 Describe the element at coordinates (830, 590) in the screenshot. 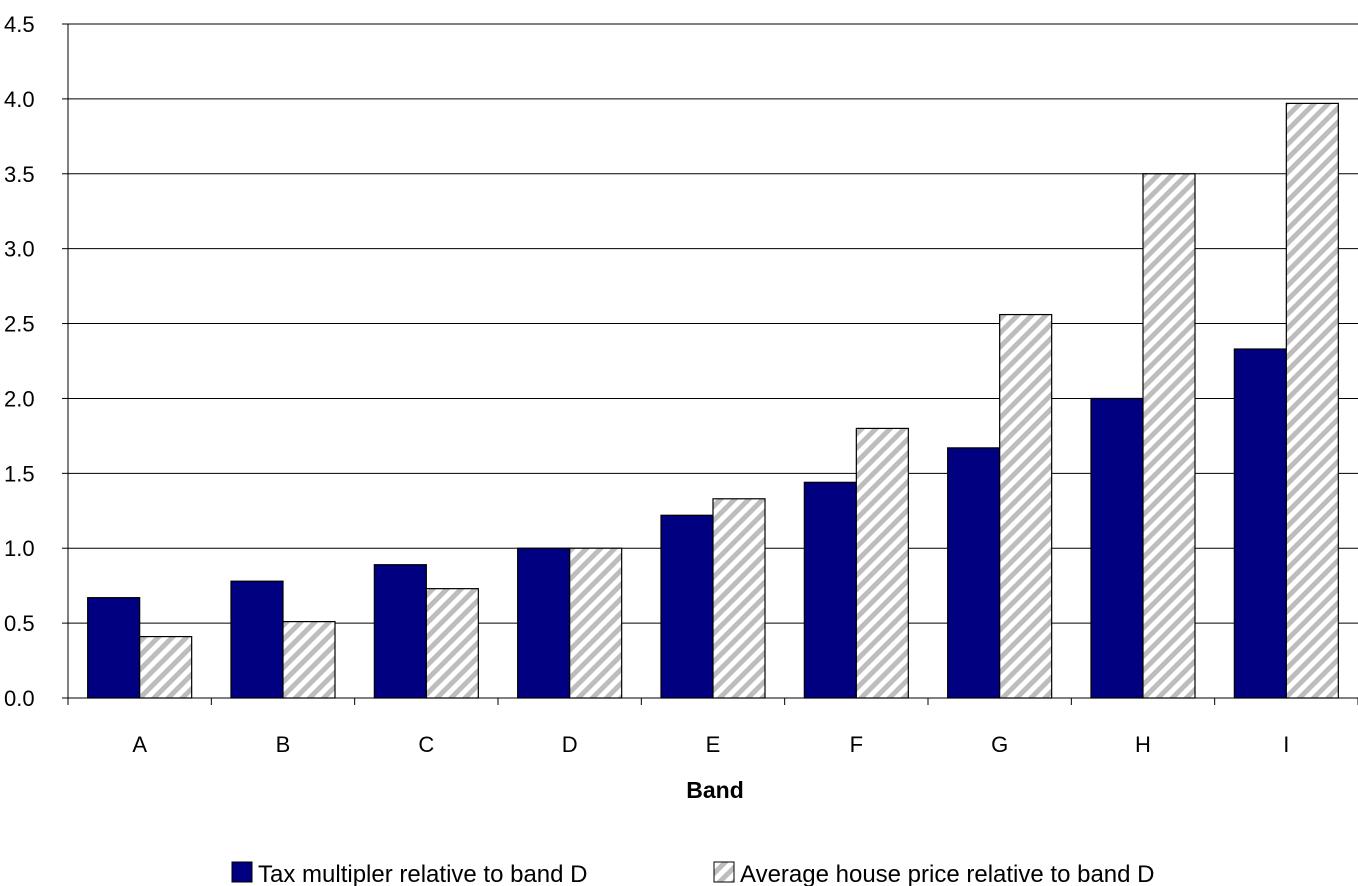

I see `bar-tax-multiplier-f` at that location.